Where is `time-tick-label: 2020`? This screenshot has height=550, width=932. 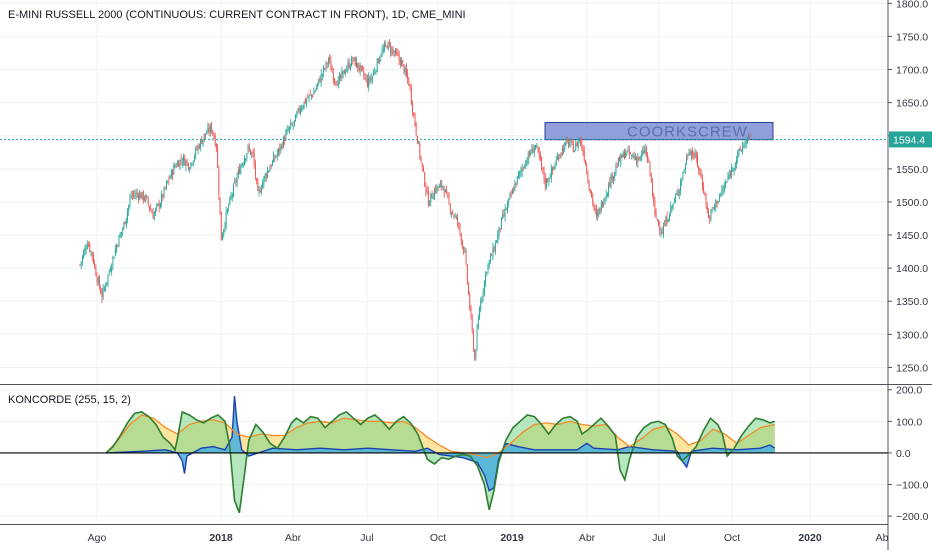
time-tick-label: 2020 is located at coordinates (810, 538).